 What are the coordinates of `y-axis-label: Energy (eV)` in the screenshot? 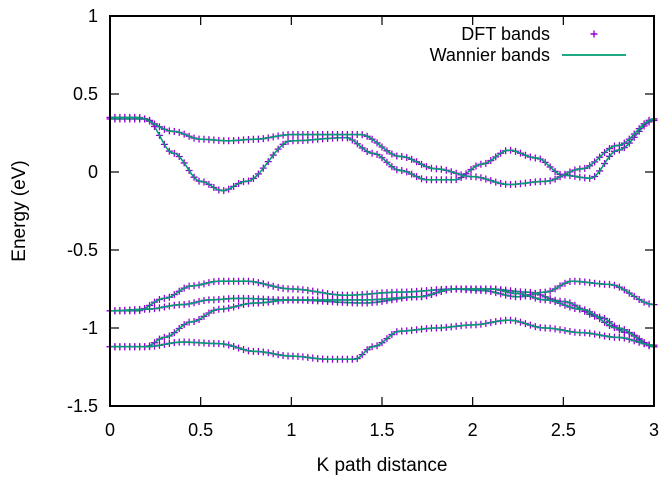 It's located at (19, 210).